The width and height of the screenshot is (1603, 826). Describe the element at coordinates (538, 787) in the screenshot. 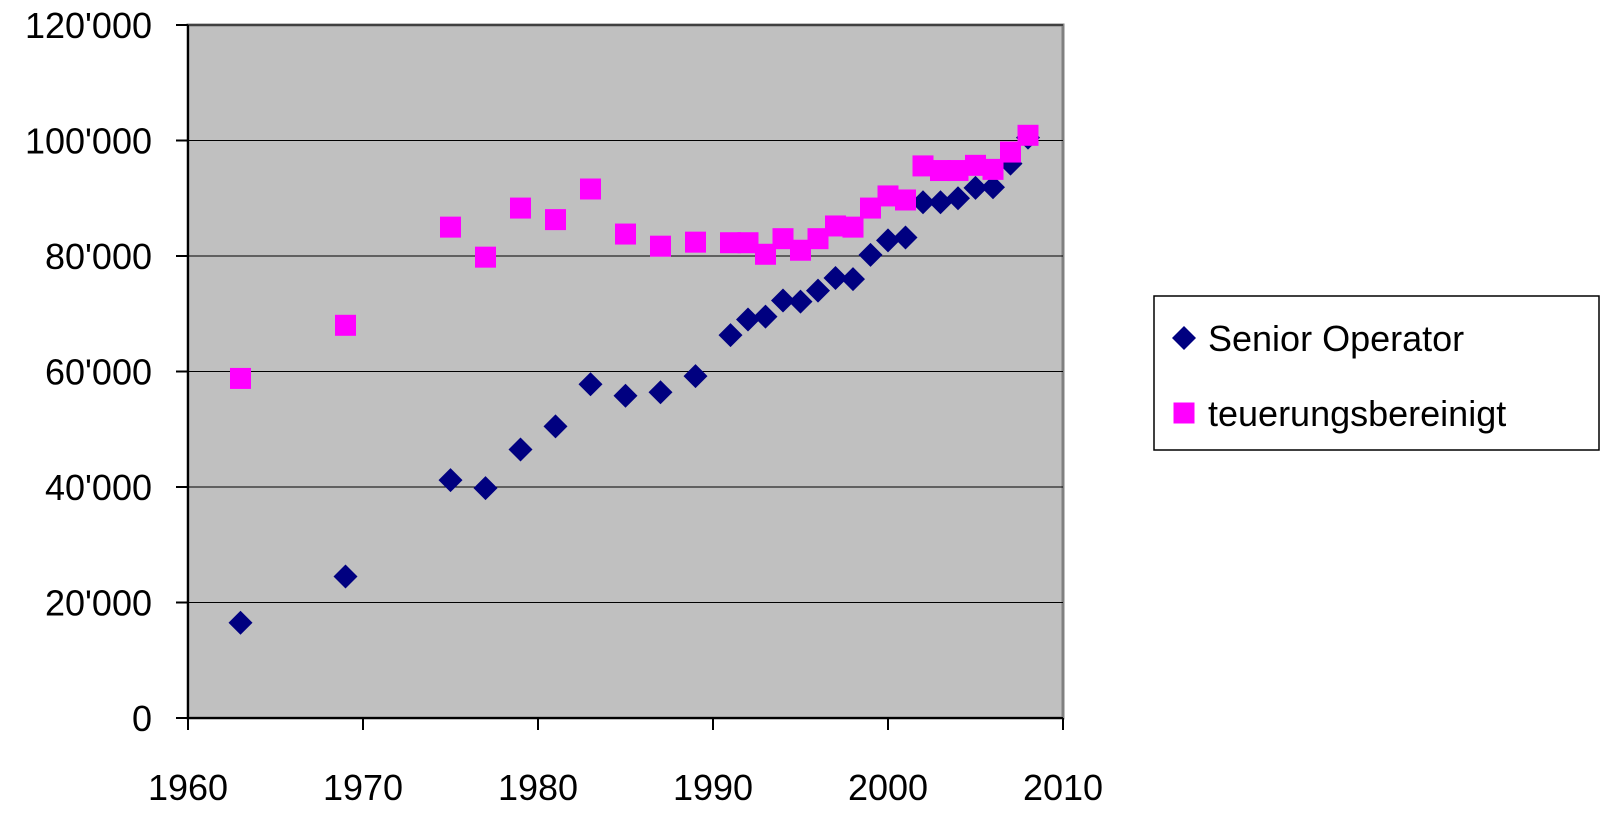

I see `x-tick-label: 1980` at that location.